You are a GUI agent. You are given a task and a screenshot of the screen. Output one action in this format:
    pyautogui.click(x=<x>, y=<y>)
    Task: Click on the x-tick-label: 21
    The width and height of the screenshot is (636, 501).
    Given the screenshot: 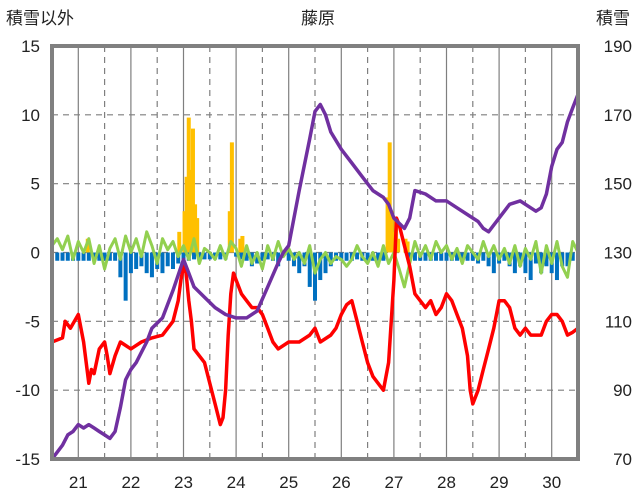 What is the action you would take?
    pyautogui.click(x=78, y=482)
    